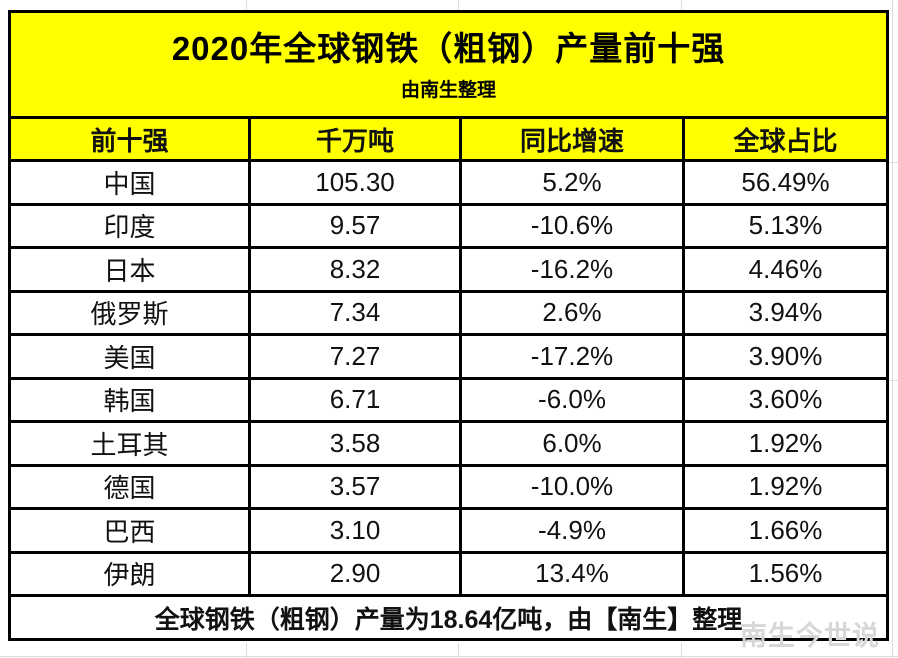 The width and height of the screenshot is (898, 658). Describe the element at coordinates (355, 312) in the screenshot. I see `table-cell: 7.34` at that location.